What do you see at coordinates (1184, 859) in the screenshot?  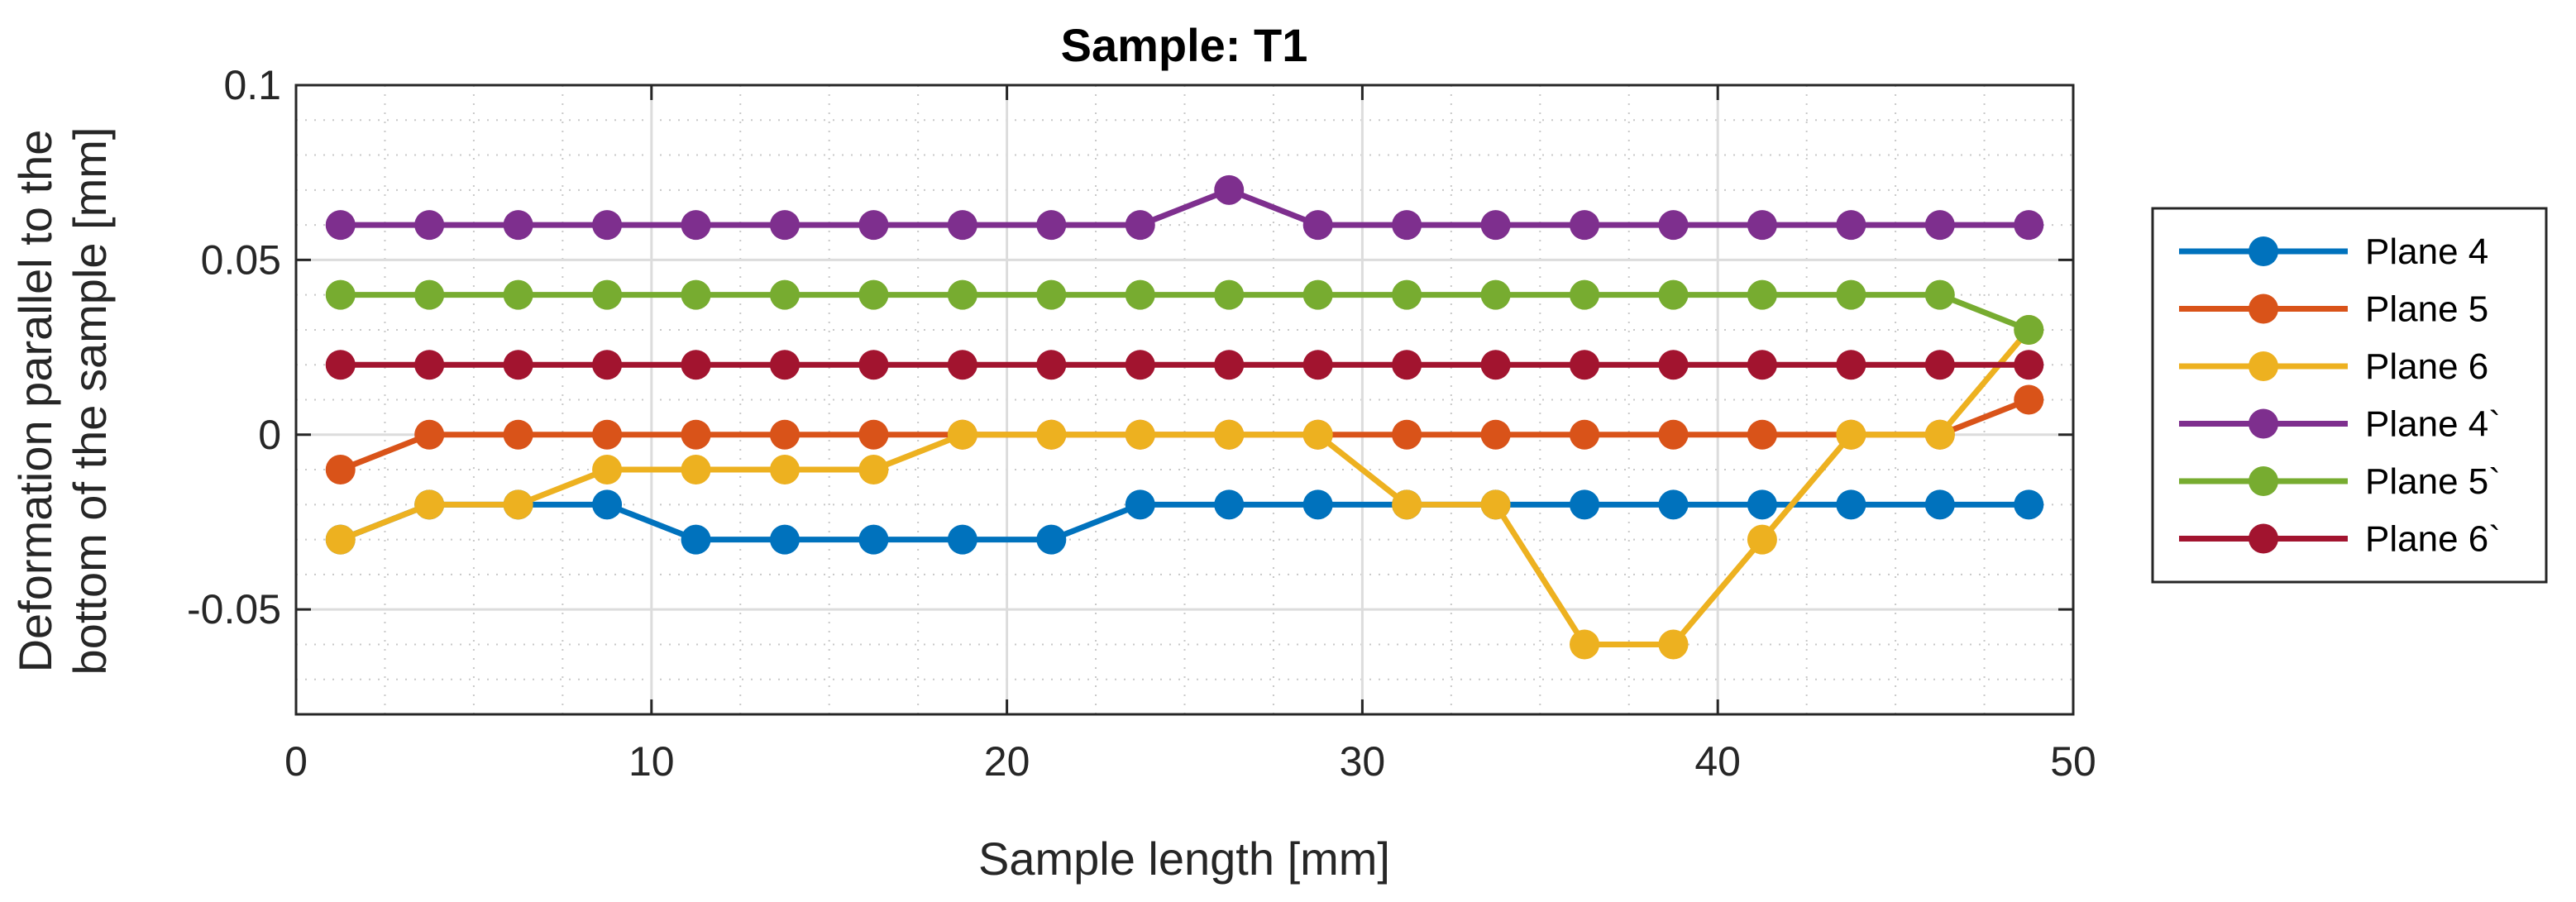 I see `x-axis-label: Sample length [mm]` at bounding box center [1184, 859].